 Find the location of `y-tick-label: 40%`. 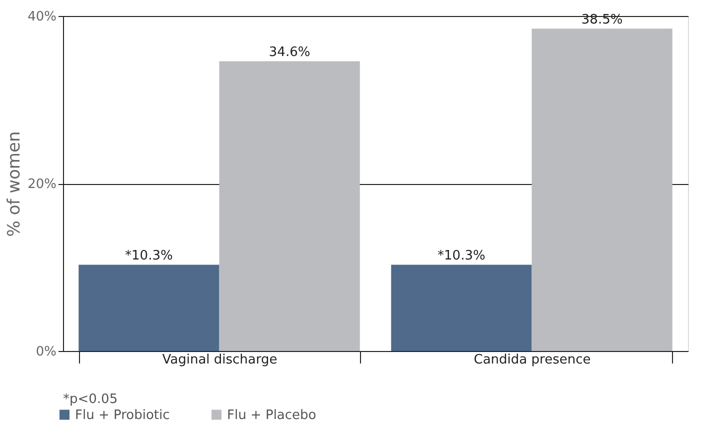

y-tick-label: 40% is located at coordinates (42, 17).